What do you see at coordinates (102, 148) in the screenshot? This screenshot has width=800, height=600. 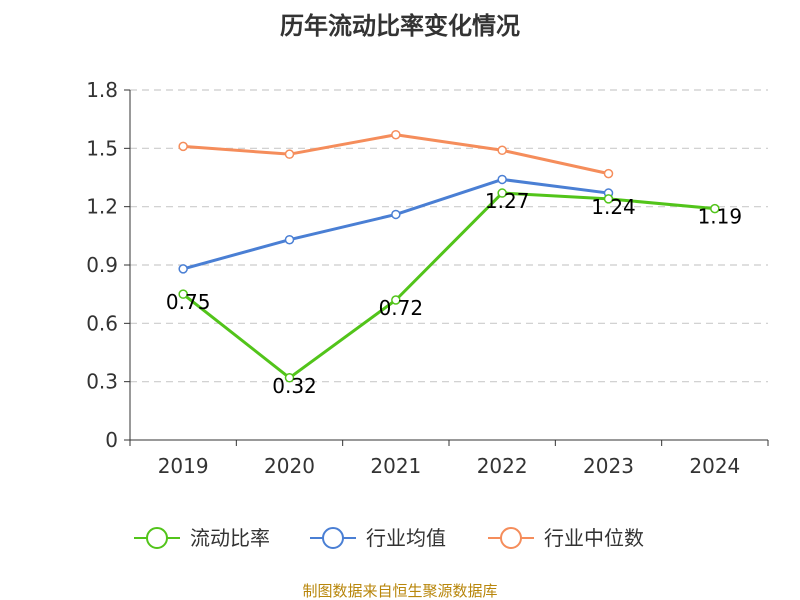 I see `y-tick-label: 1.5` at bounding box center [102, 148].